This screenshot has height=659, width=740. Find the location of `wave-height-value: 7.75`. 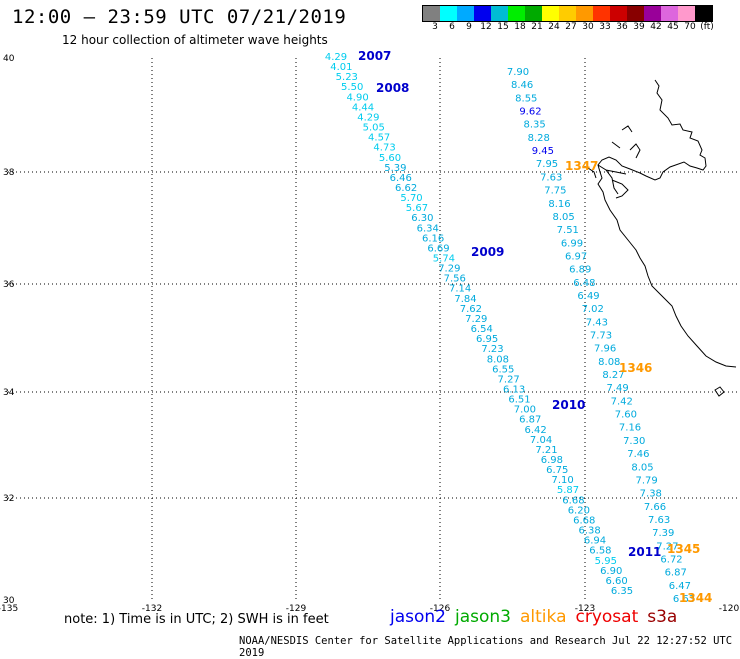

wave-height-value: 7.75 is located at coordinates (555, 191).